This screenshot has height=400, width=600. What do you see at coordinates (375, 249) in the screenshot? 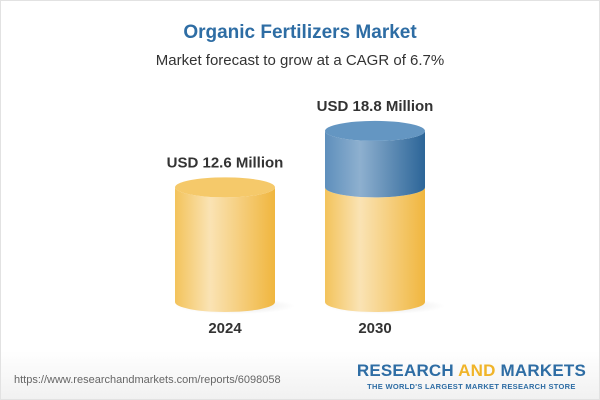
I see `bar-2030-base-body` at bounding box center [375, 249].